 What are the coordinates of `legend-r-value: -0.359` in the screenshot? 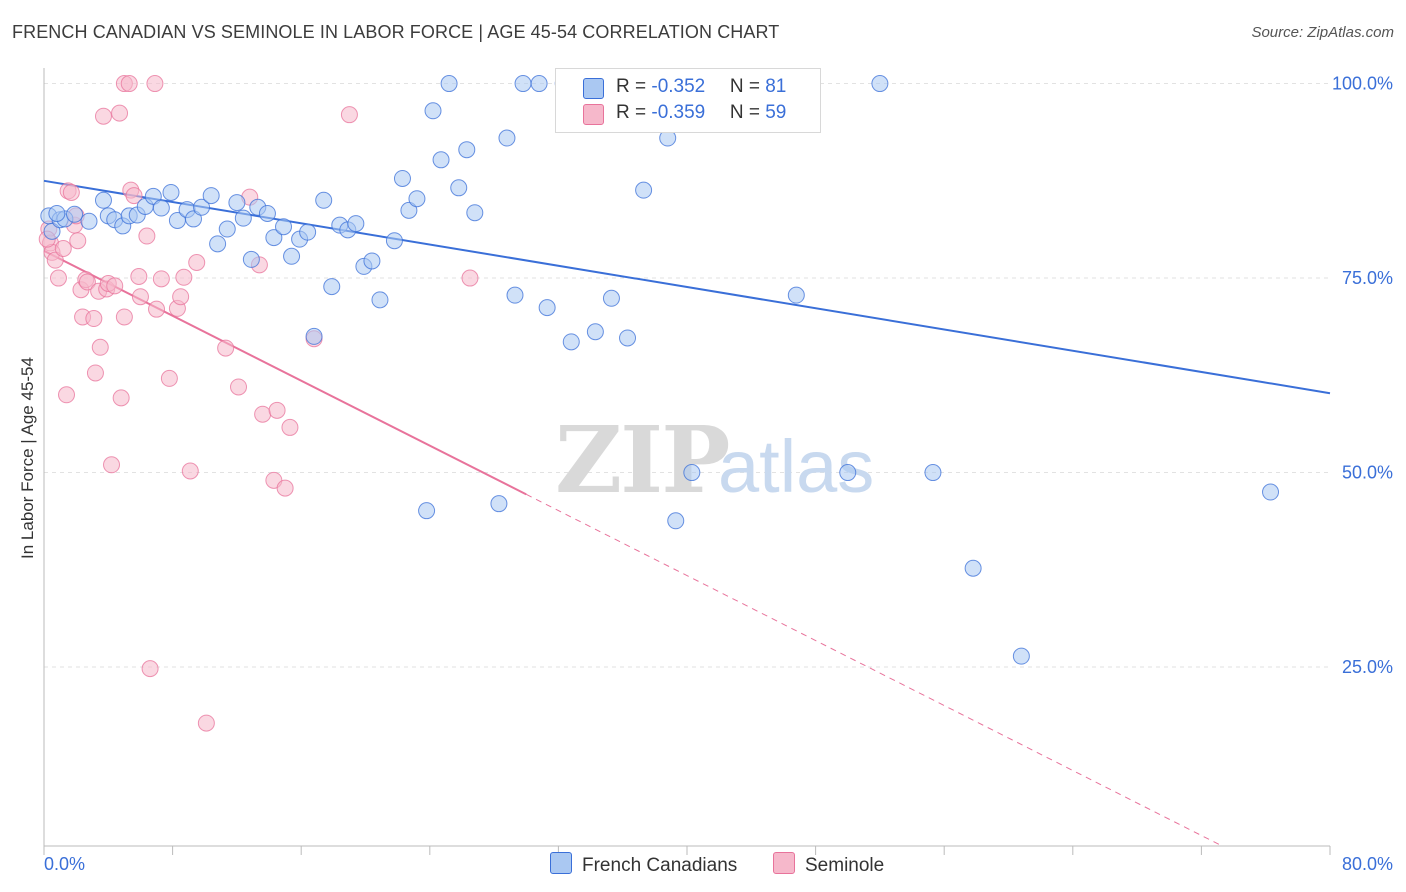 It's located at (678, 112).